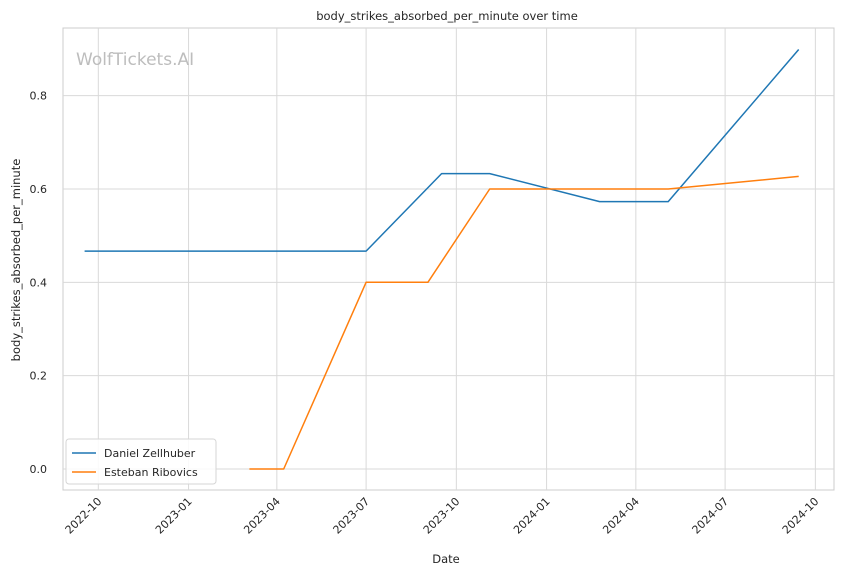  Describe the element at coordinates (352, 516) in the screenshot. I see `x-tick-label: 2023-07` at that location.